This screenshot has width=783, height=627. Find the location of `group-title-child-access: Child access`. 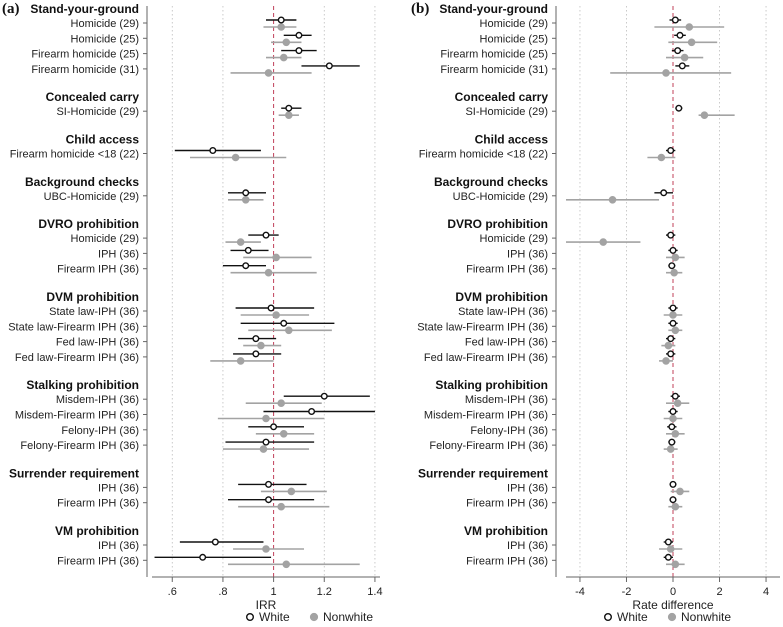

group-title-child-access: Child access is located at coordinates (512, 140).